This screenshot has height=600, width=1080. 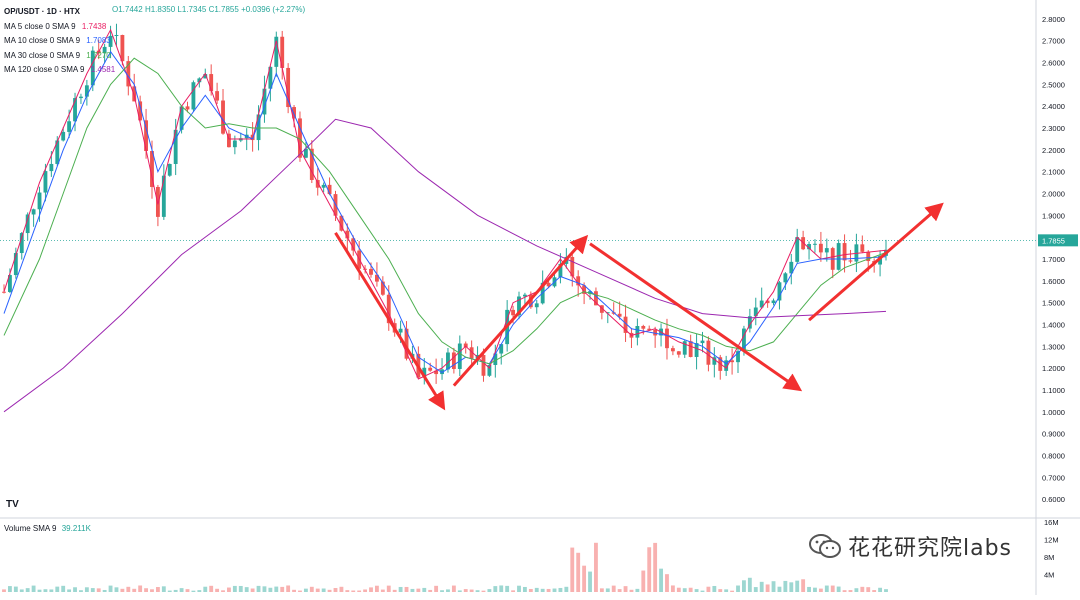 I want to click on ma5-label: MA 5 close 0 SMA 9, so click(x=40, y=26).